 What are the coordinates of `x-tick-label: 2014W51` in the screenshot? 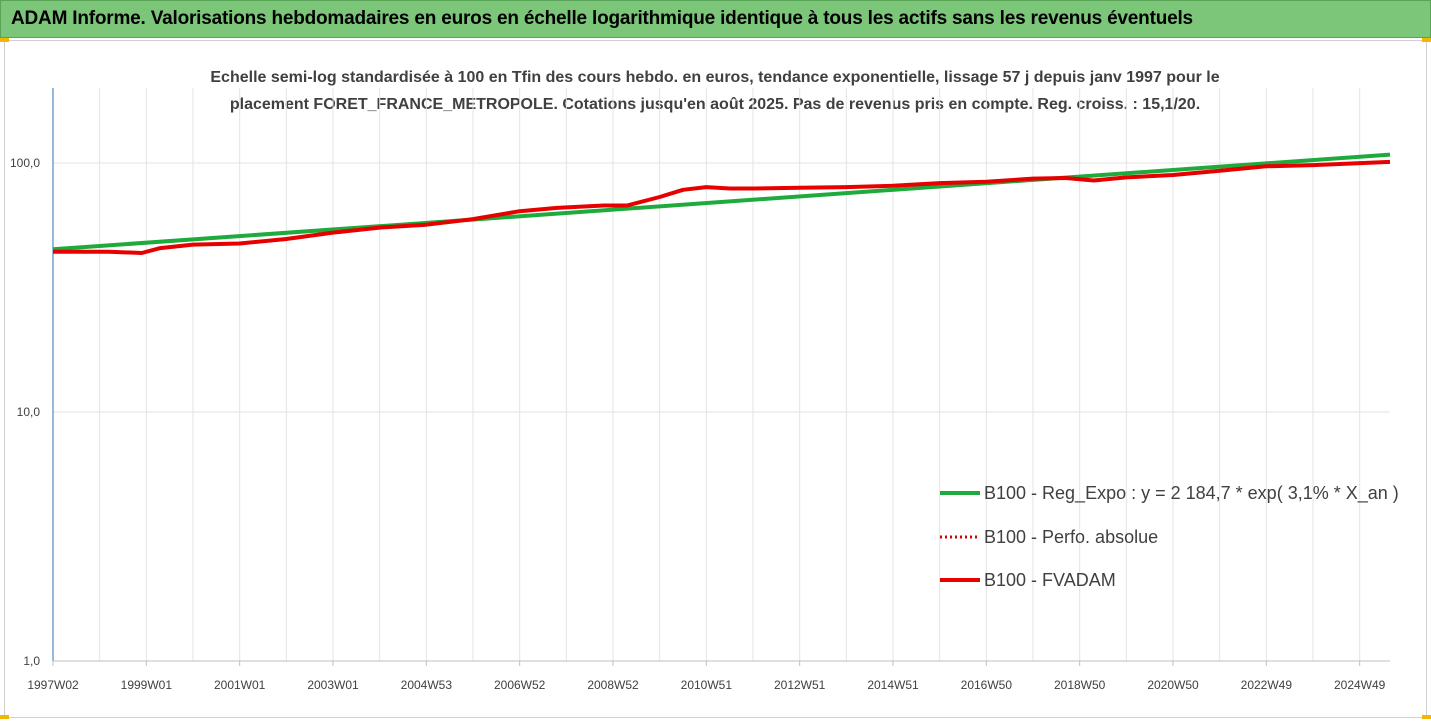 It's located at (893, 685).